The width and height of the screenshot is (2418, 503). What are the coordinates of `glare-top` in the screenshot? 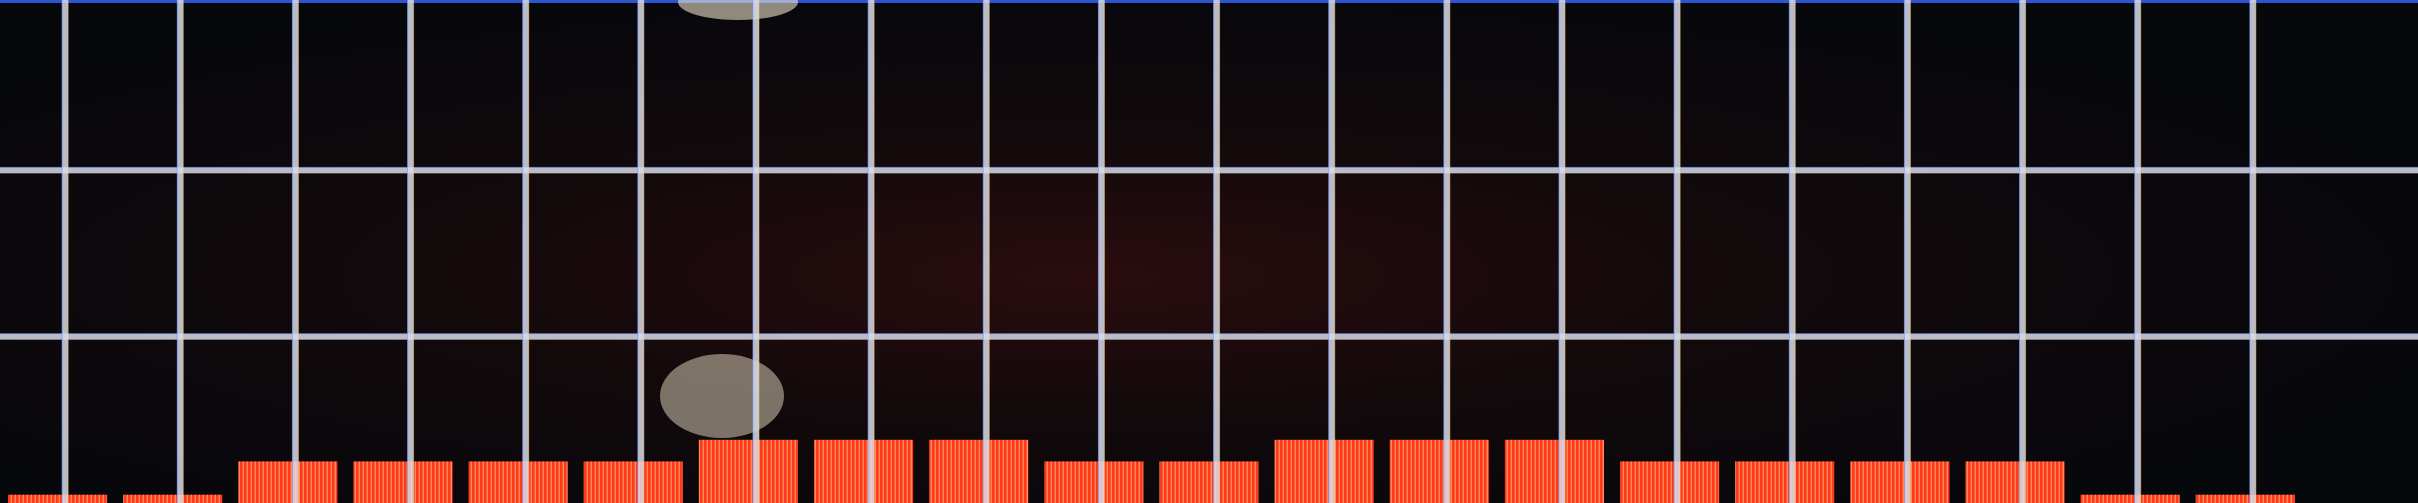 It's located at (738, 10).